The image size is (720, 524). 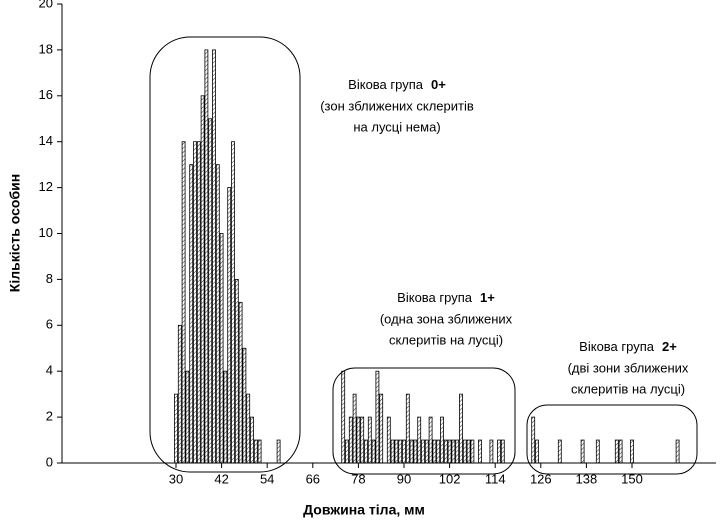 What do you see at coordinates (541, 478) in the screenshot?
I see `x-tick-label: 126` at bounding box center [541, 478].